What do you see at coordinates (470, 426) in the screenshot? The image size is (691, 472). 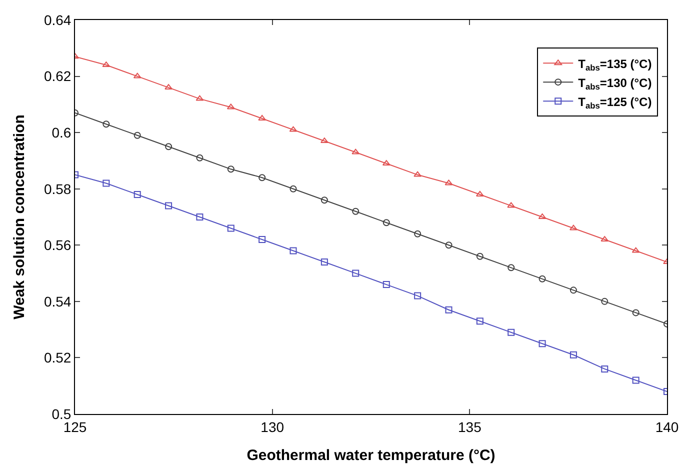 I see `x-tick-label: 135` at bounding box center [470, 426].